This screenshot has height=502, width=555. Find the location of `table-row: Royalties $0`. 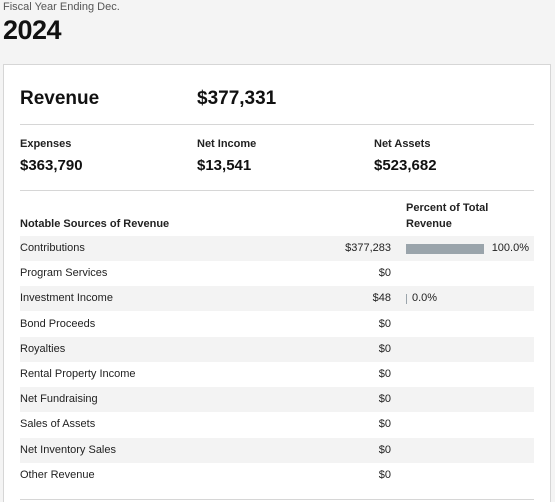

table-row: Royalties $0 is located at coordinates (277, 349).